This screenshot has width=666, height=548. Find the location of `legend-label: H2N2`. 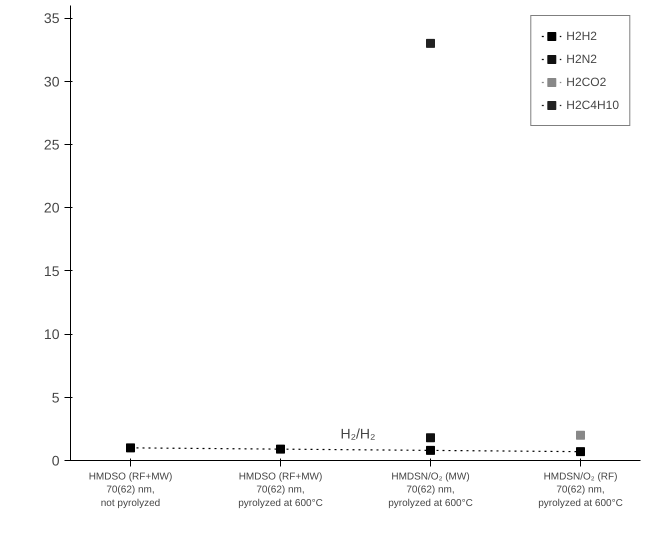

legend-label: H2N2 is located at coordinates (581, 59).